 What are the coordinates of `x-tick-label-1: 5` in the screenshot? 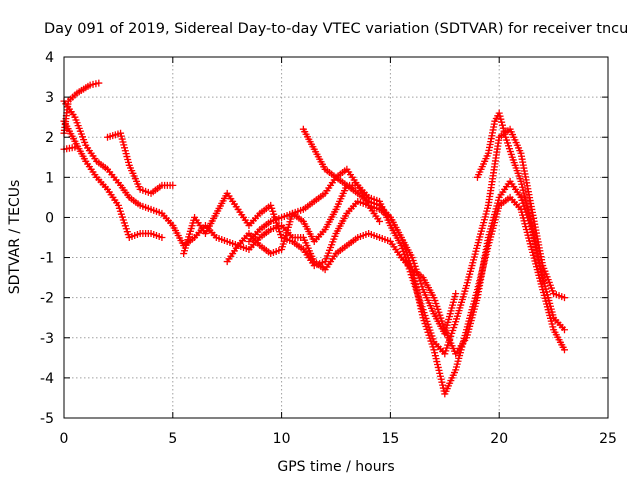 It's located at (172, 439).